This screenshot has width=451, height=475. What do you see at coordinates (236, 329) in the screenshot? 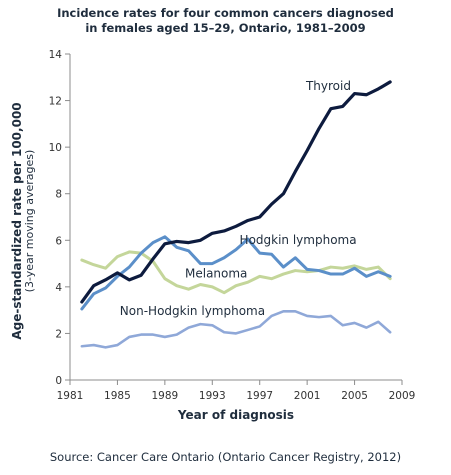
I see `series-line-non-hodgkin-lymphoma` at bounding box center [236, 329].